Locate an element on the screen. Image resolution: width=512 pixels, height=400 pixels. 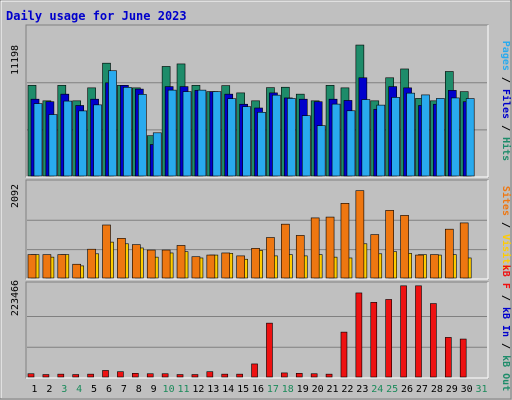
day-label: 22 is located at coordinates (347, 389).